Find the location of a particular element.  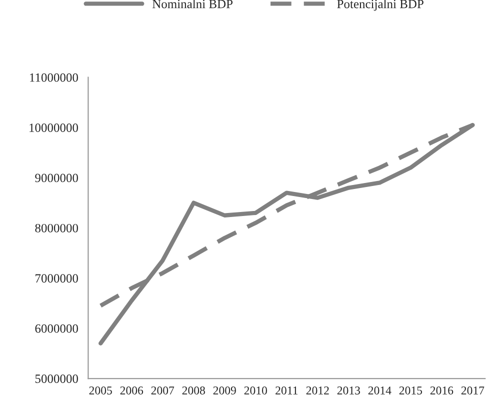

x-tick-label: 2010 is located at coordinates (255, 390).